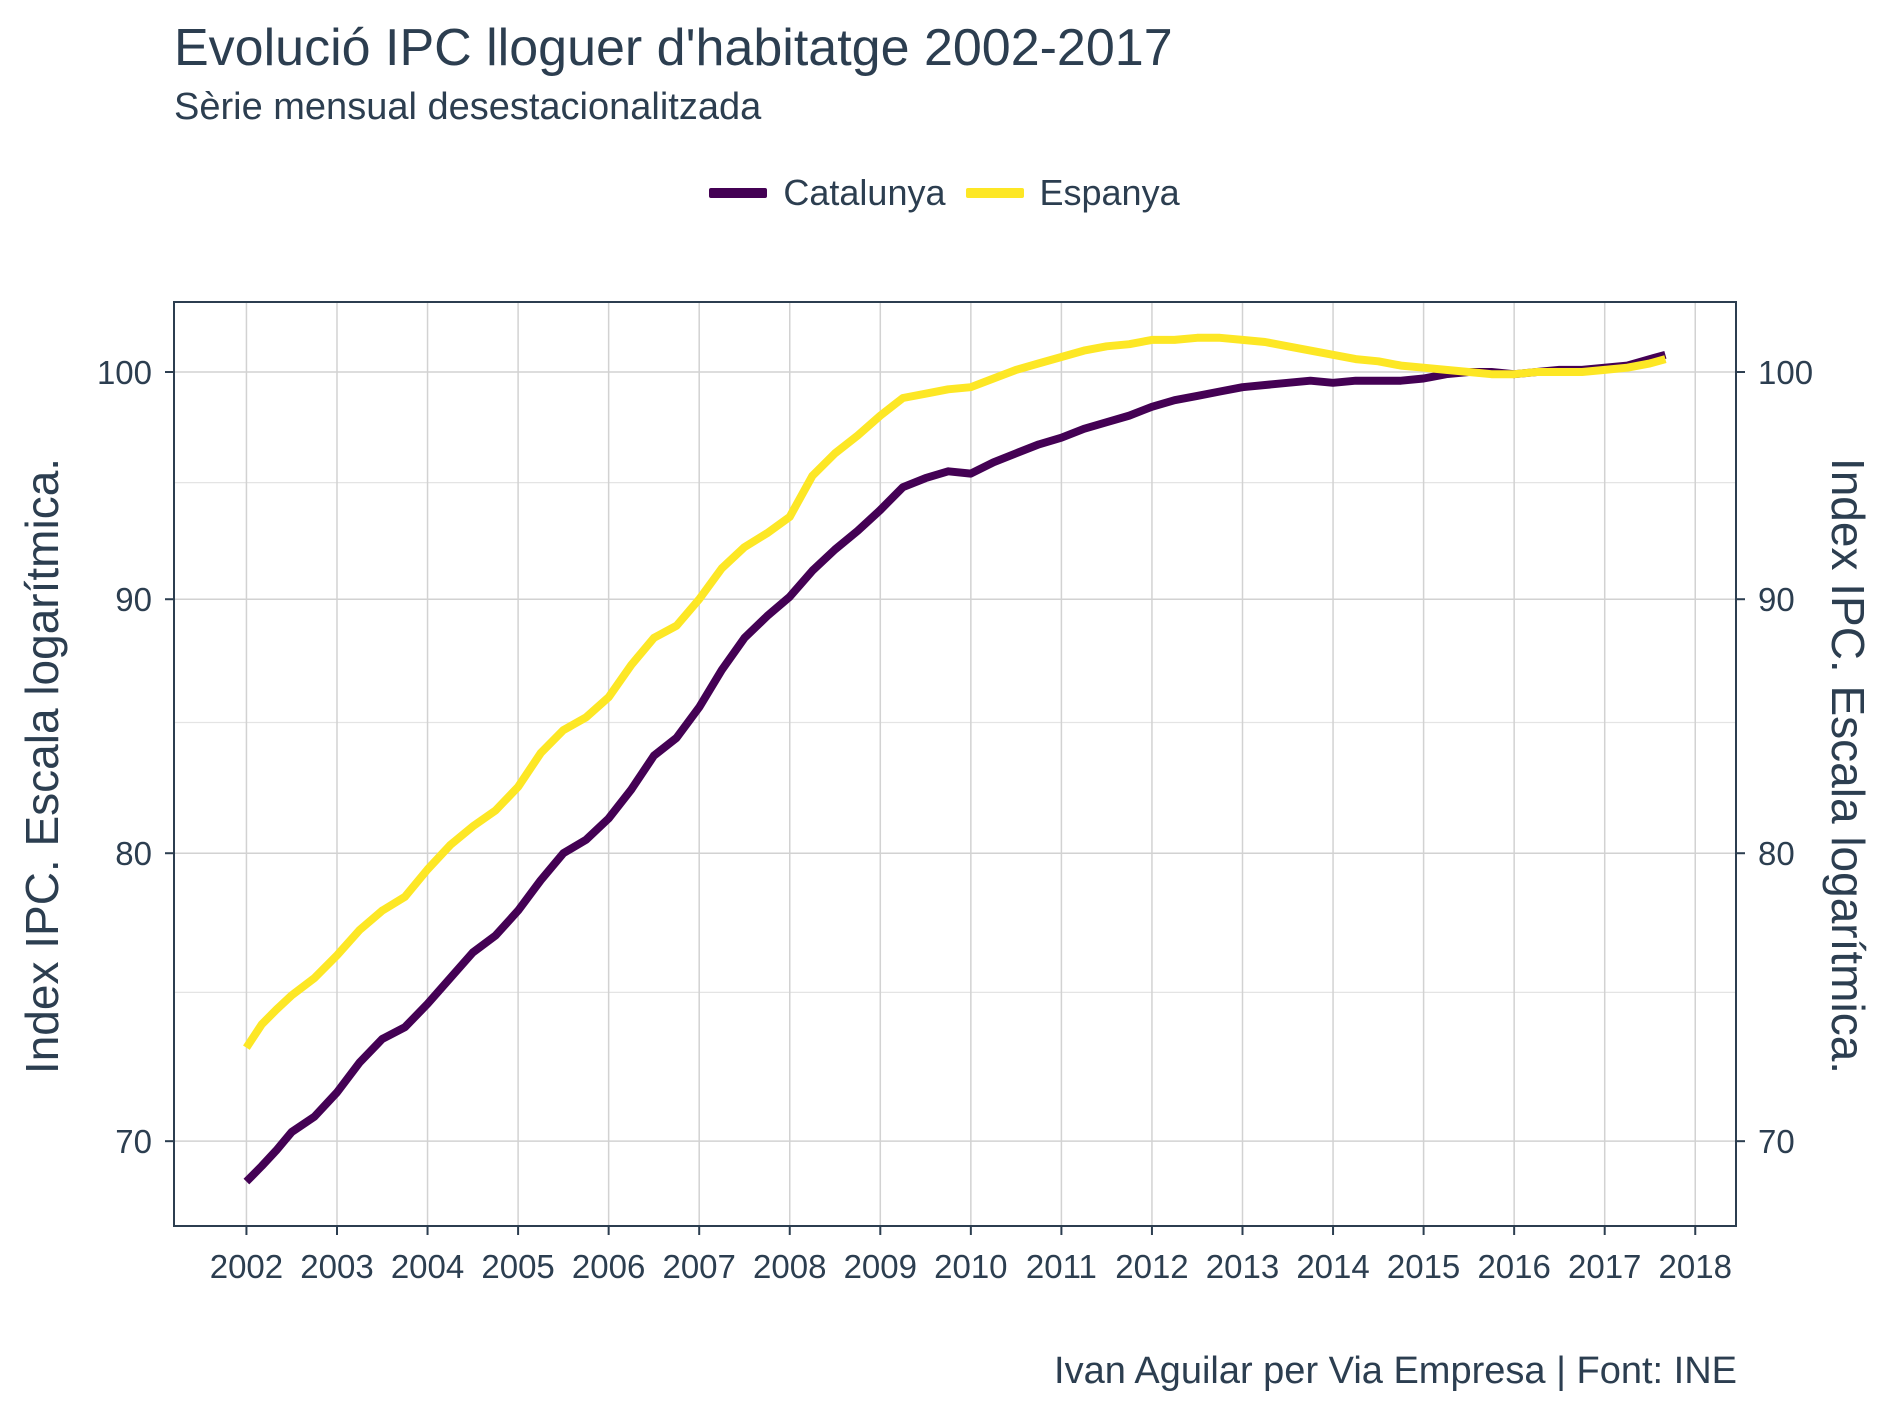 The width and height of the screenshot is (1889, 1417). Describe the element at coordinates (1242, 1266) in the screenshot. I see `x-tick-label-2013: 2013` at that location.